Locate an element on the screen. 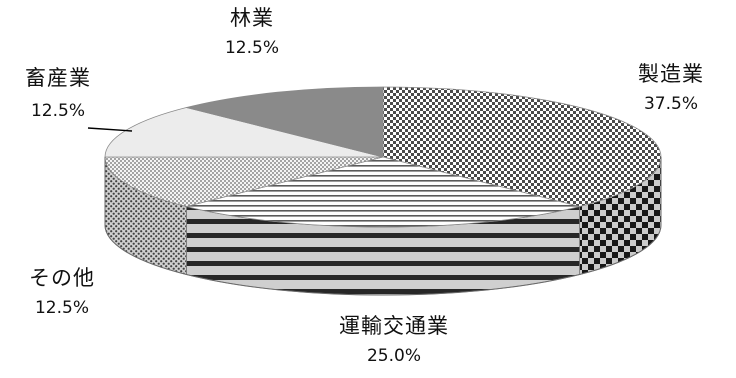 This screenshot has height=378, width=736. slice-forestry is located at coordinates (285, 122).